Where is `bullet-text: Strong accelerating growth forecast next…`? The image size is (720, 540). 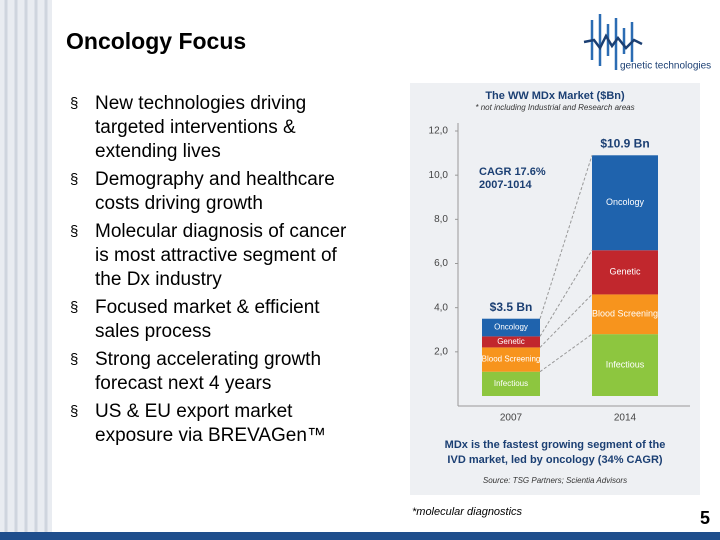 bullet-text: Strong accelerating growth forecast next… is located at coordinates (208, 371).